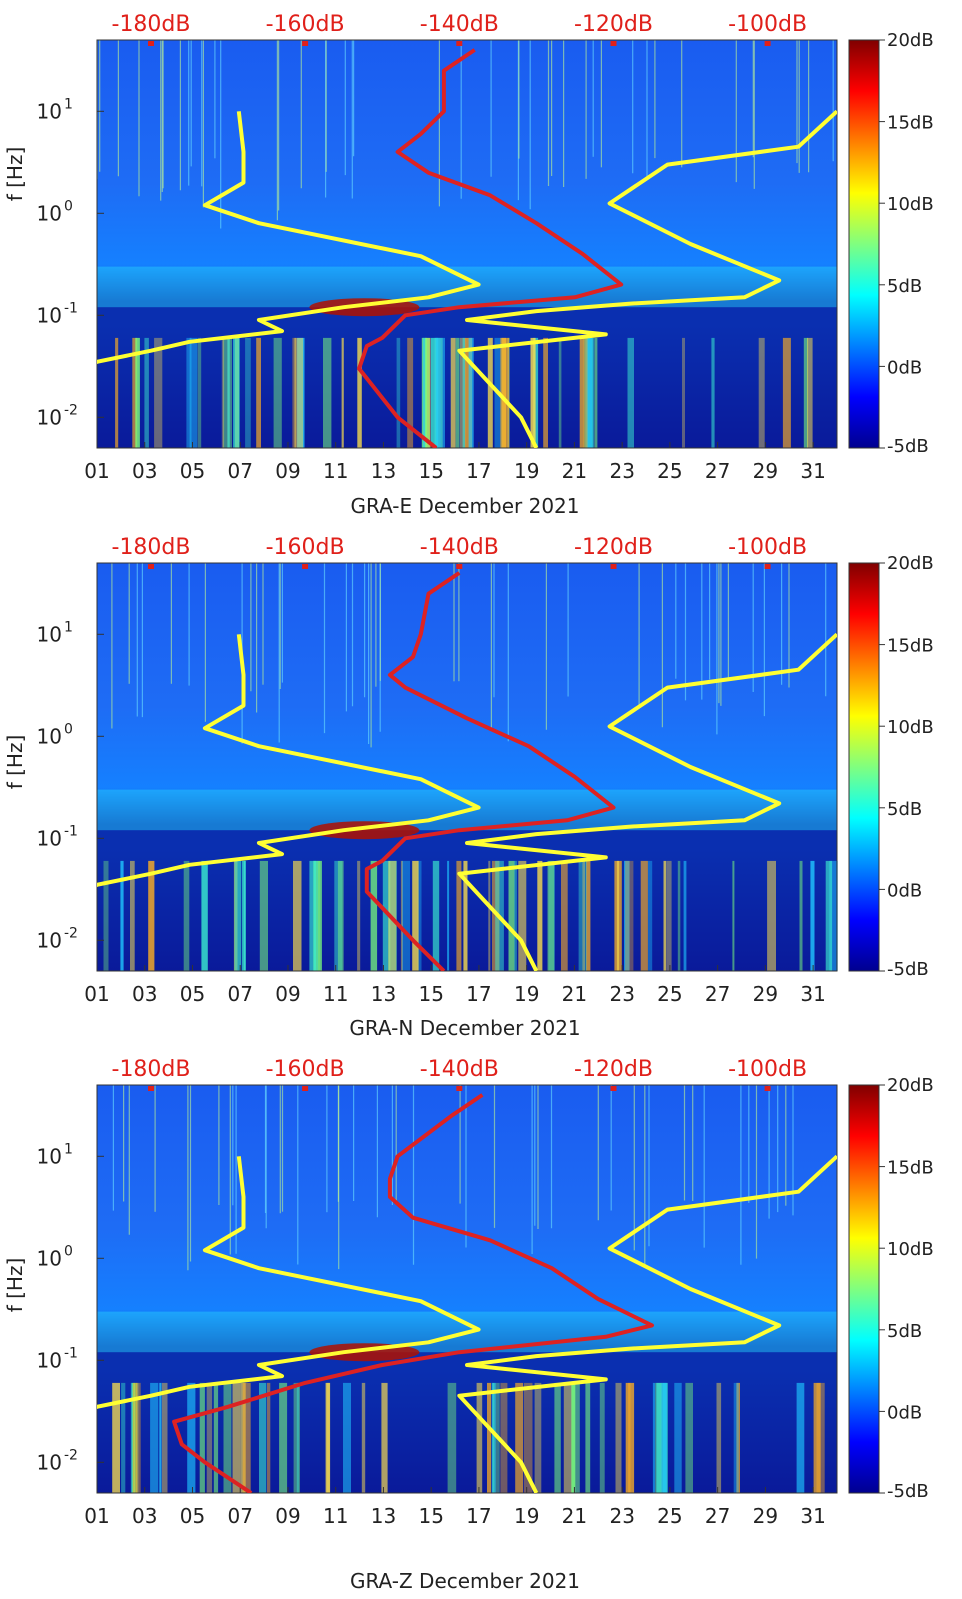  What do you see at coordinates (812, 471) in the screenshot?
I see `x-tick-label: 31` at bounding box center [812, 471].